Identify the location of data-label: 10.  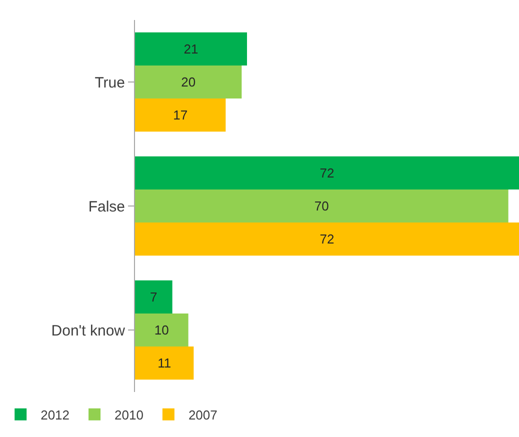
(161, 330).